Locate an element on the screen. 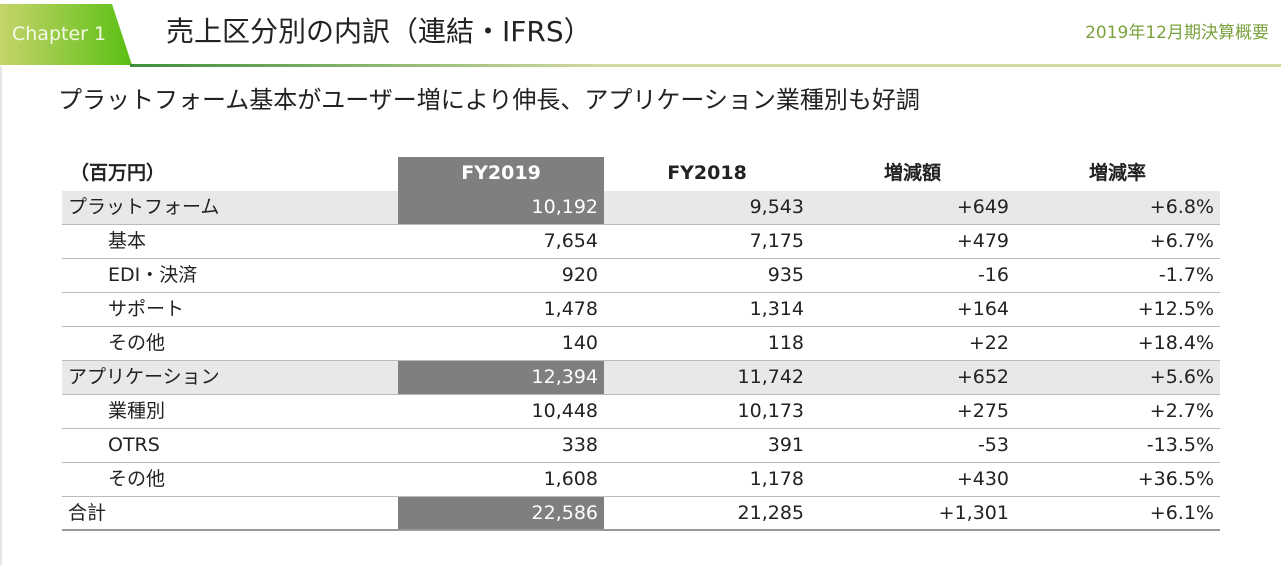  cell-fy2019: 1,608 is located at coordinates (570, 479).